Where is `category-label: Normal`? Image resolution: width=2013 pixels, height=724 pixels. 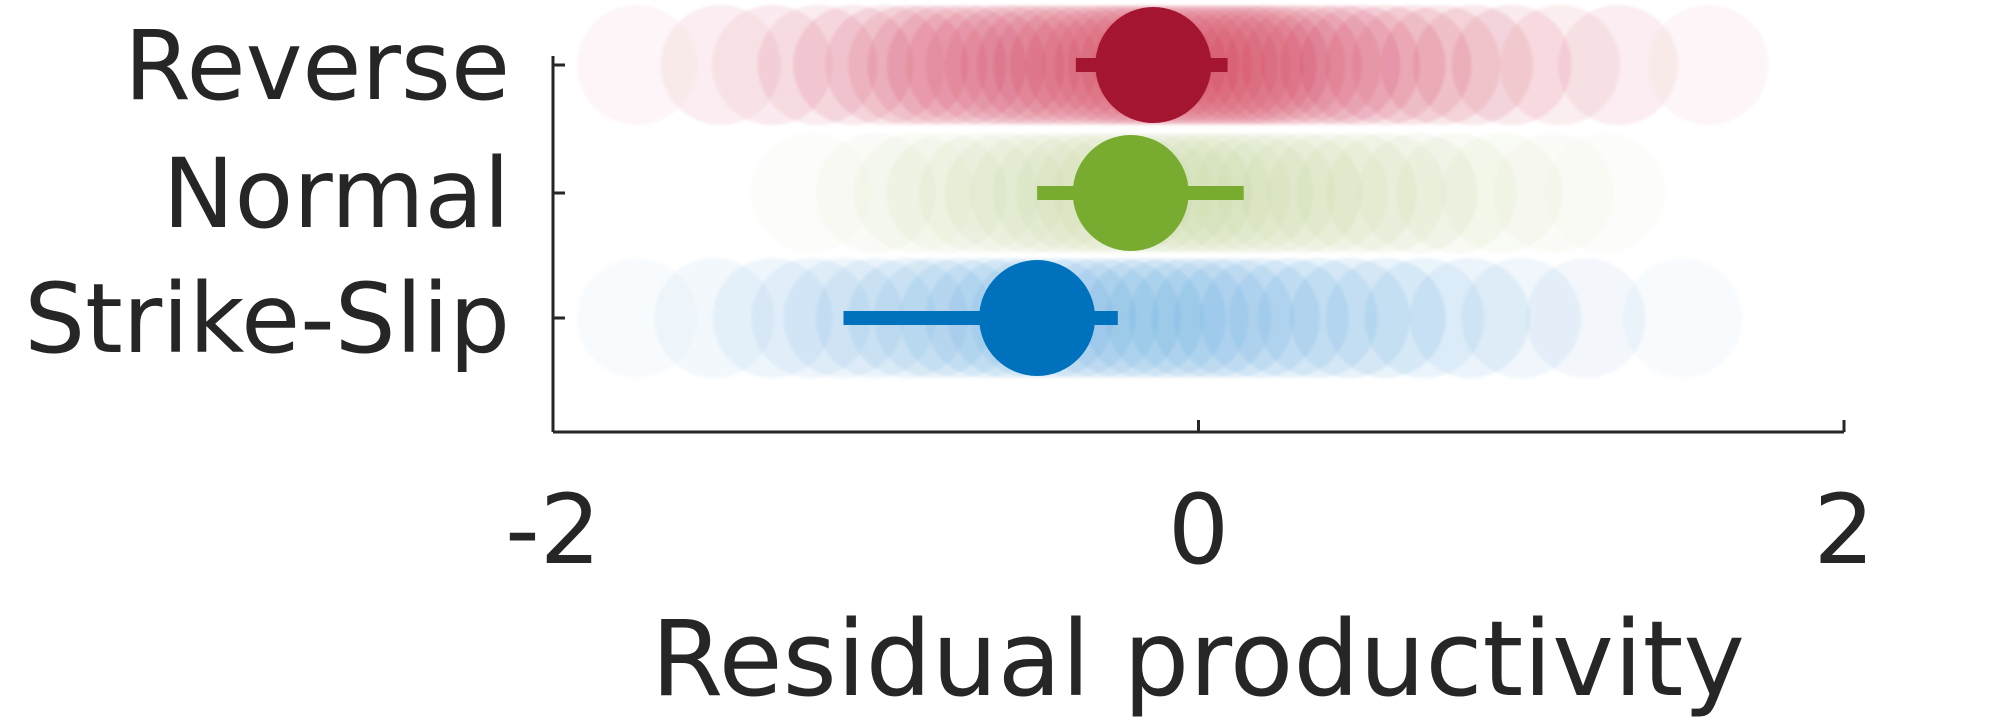
category-label: Normal is located at coordinates (336, 194).